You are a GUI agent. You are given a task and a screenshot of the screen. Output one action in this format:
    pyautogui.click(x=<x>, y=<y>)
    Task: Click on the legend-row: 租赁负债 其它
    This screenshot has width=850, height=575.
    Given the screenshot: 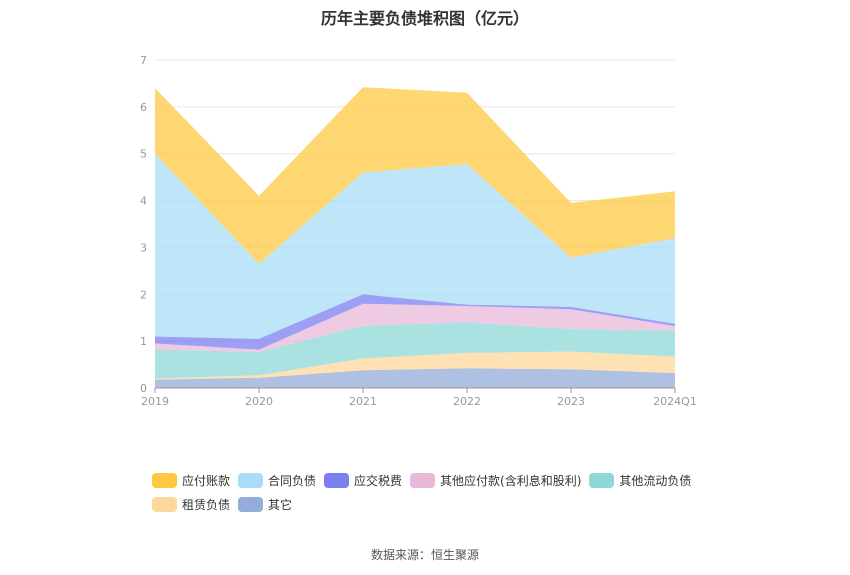 What is the action you would take?
    pyautogui.click(x=452, y=508)
    